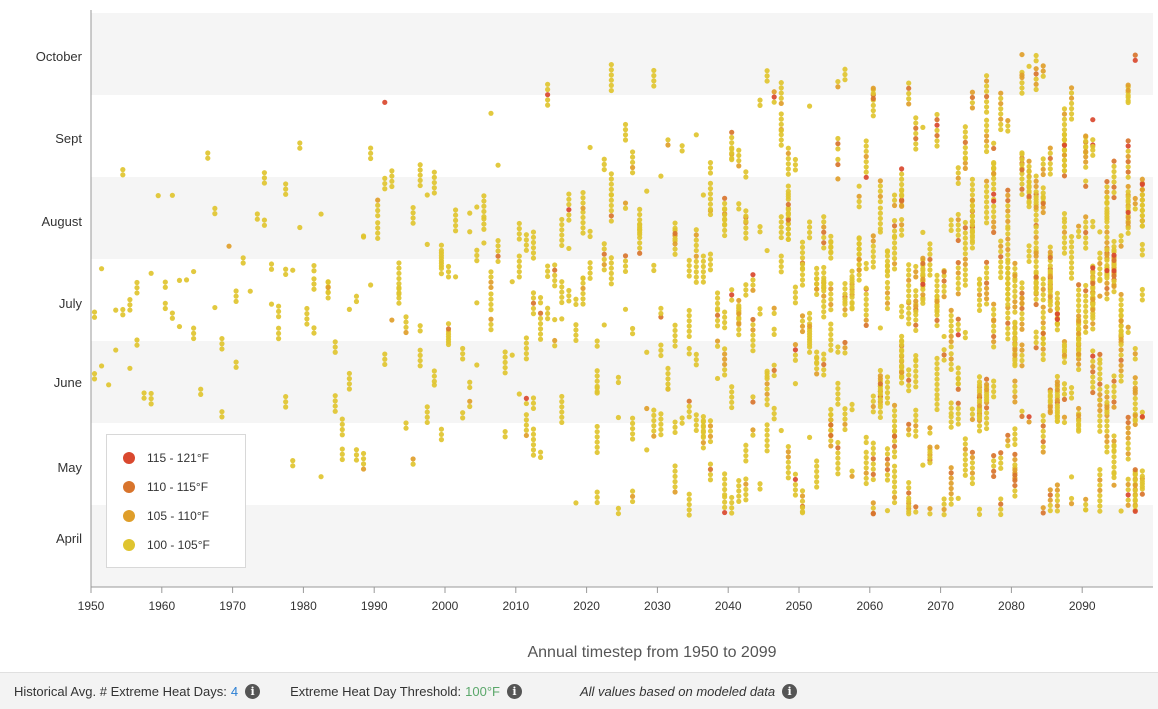  Describe the element at coordinates (178, 515) in the screenshot. I see `legend-label: 105 - 110°F` at that location.